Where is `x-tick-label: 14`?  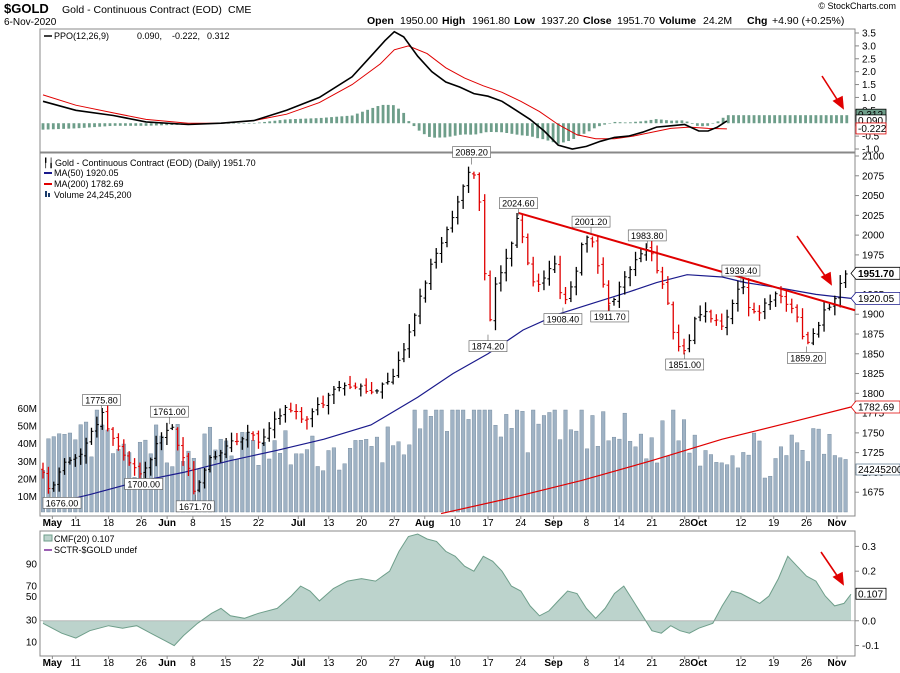
x-tick-label: 14 is located at coordinates (620, 663).